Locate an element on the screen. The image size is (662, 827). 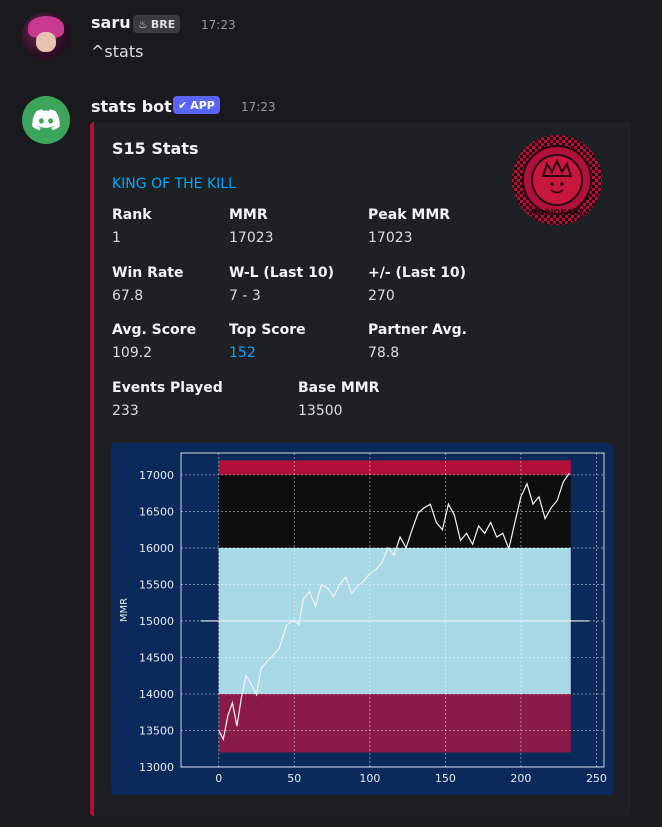
guild-tag: ♨ BRE is located at coordinates (157, 24).